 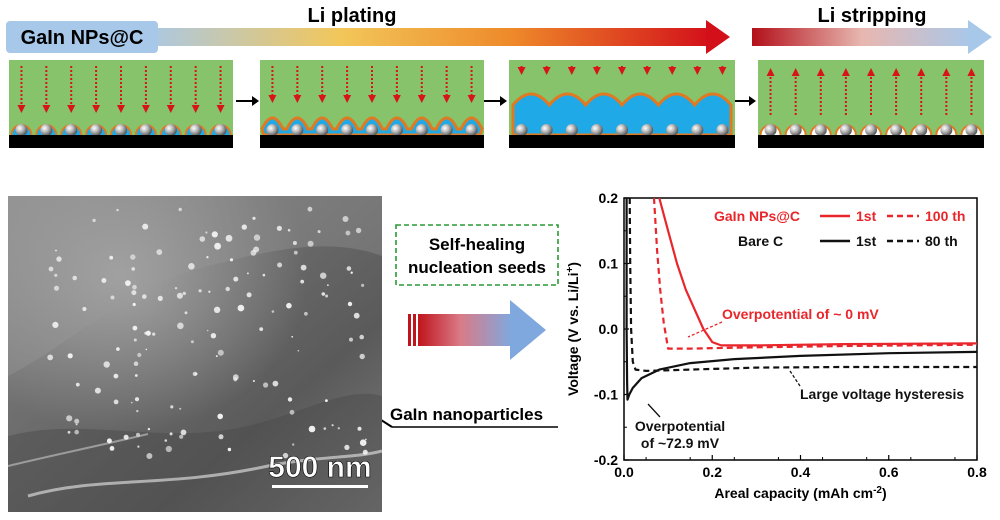 I want to click on y-tick-label: 0.2, so click(x=609, y=198).